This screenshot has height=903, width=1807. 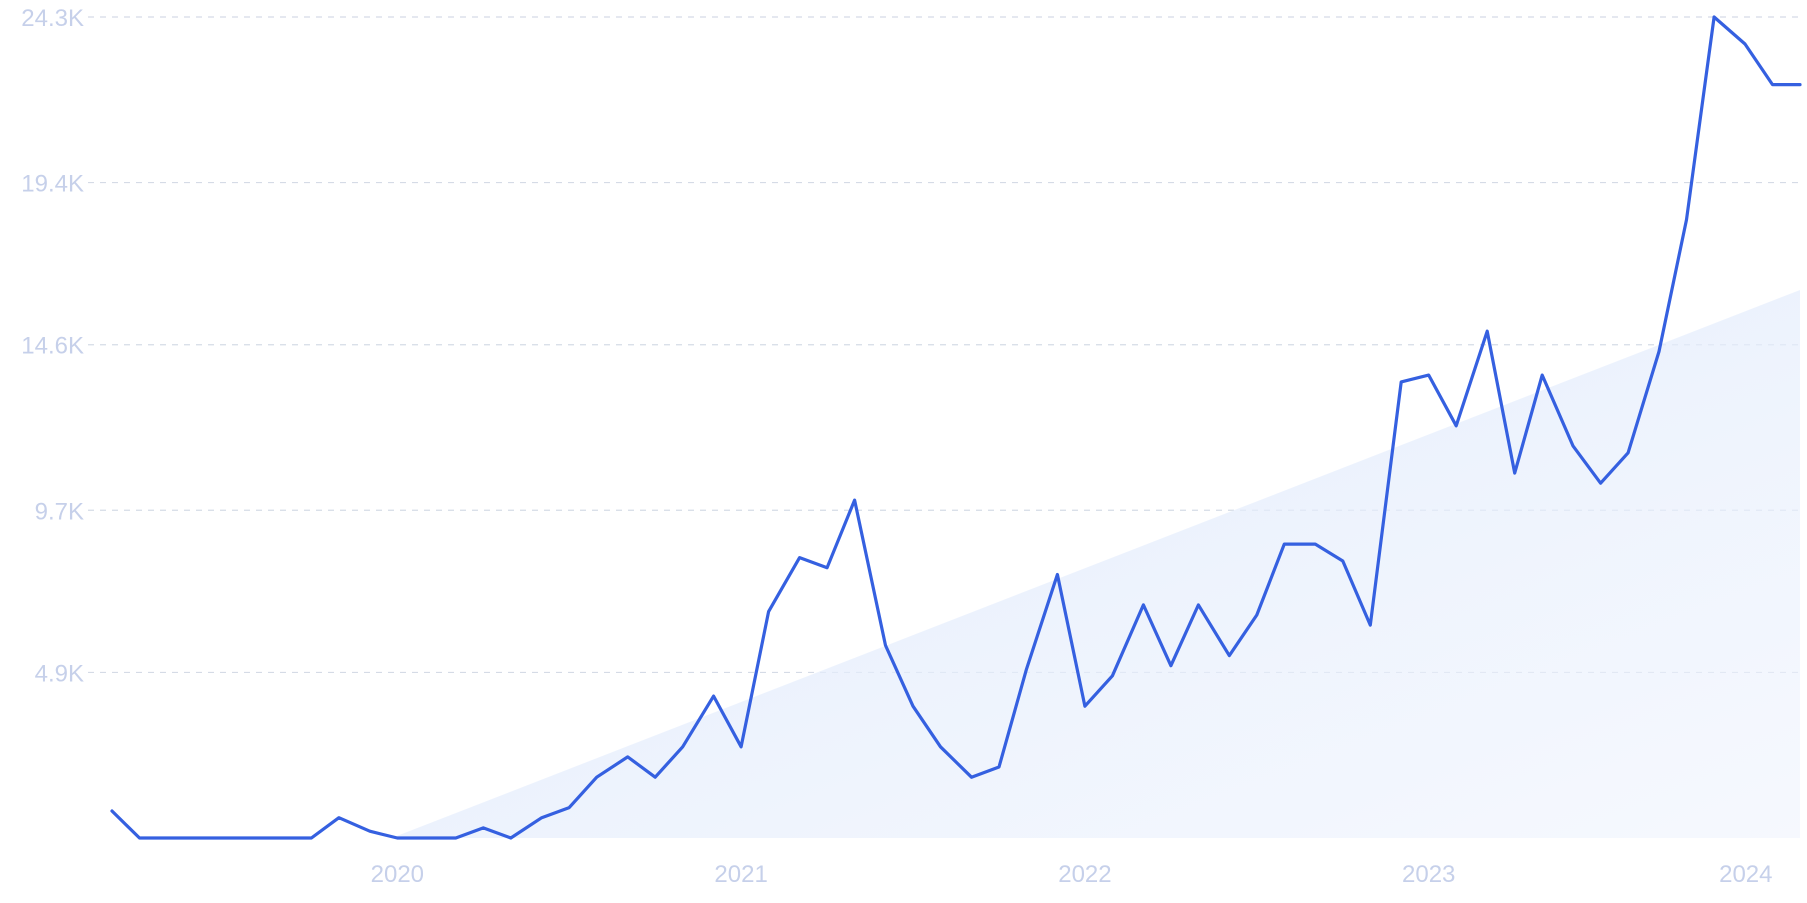 I want to click on y-tick-label: 24.3K, so click(x=52, y=18).